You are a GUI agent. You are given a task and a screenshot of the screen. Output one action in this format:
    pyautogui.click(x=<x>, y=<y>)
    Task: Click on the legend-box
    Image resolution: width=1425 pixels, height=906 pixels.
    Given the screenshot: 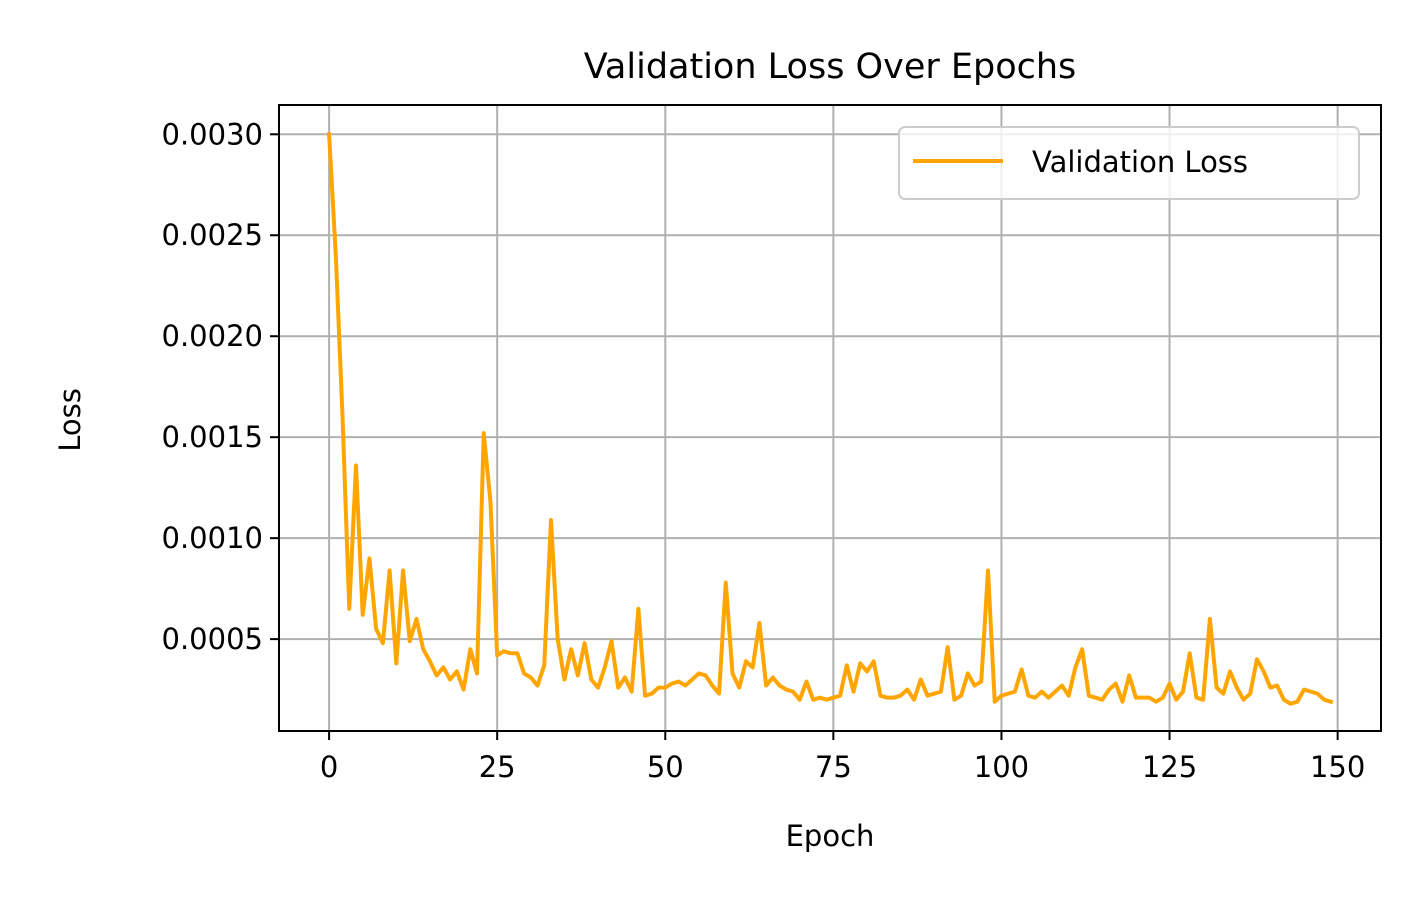 What is the action you would take?
    pyautogui.click(x=1129, y=163)
    